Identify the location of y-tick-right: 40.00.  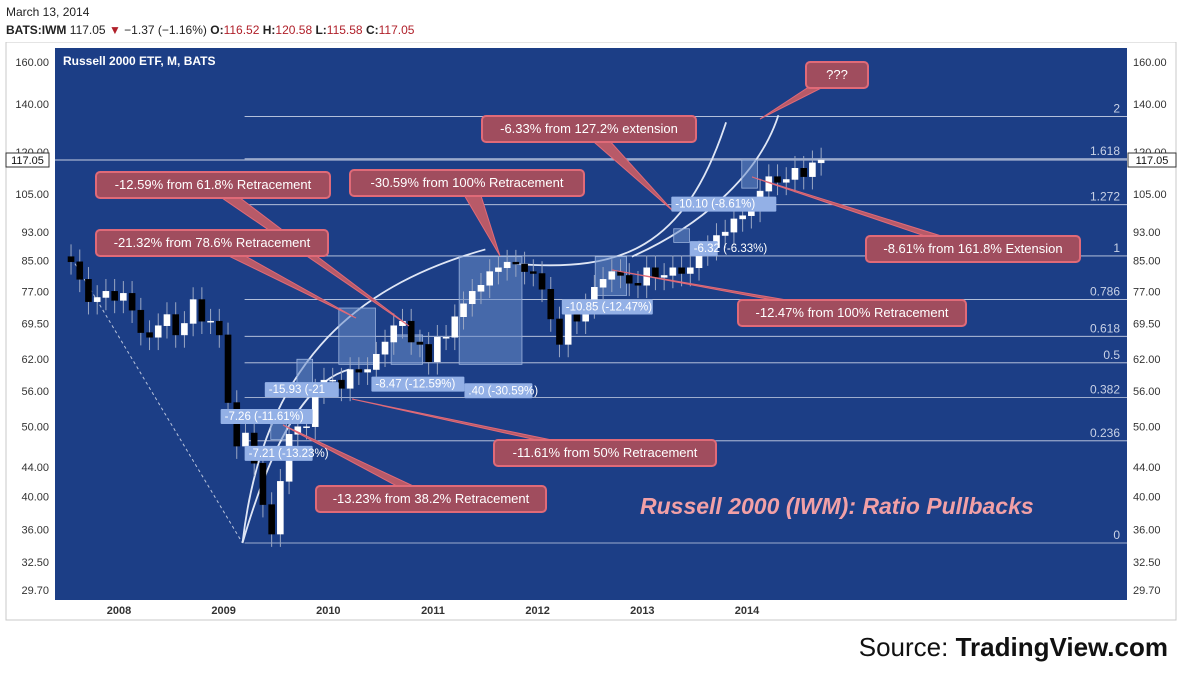
(1147, 498).